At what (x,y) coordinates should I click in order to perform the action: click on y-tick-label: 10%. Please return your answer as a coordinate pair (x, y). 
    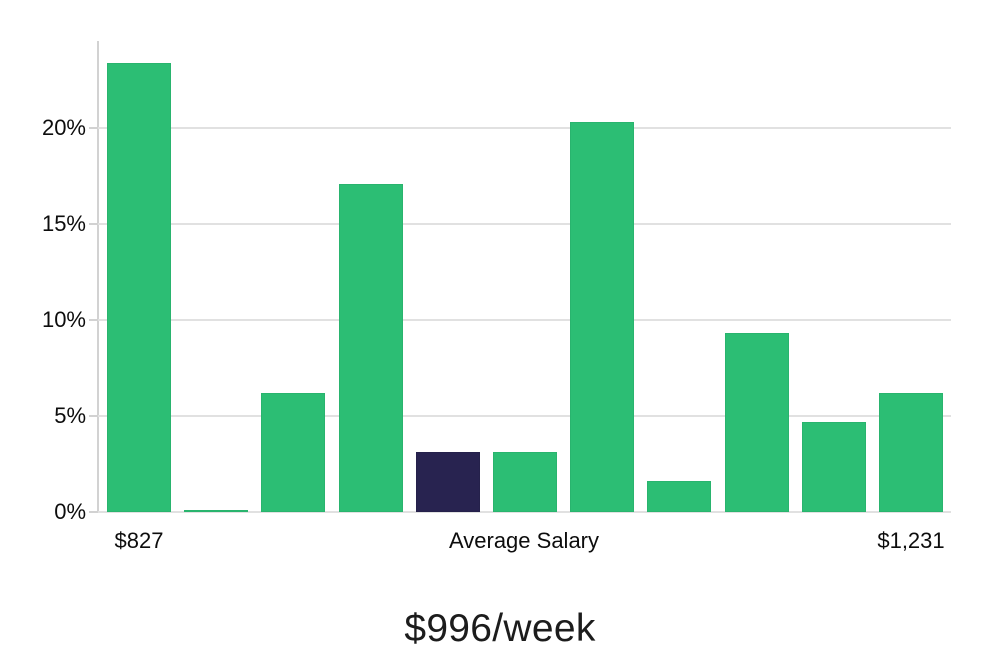
    Looking at the image, I should click on (63, 319).